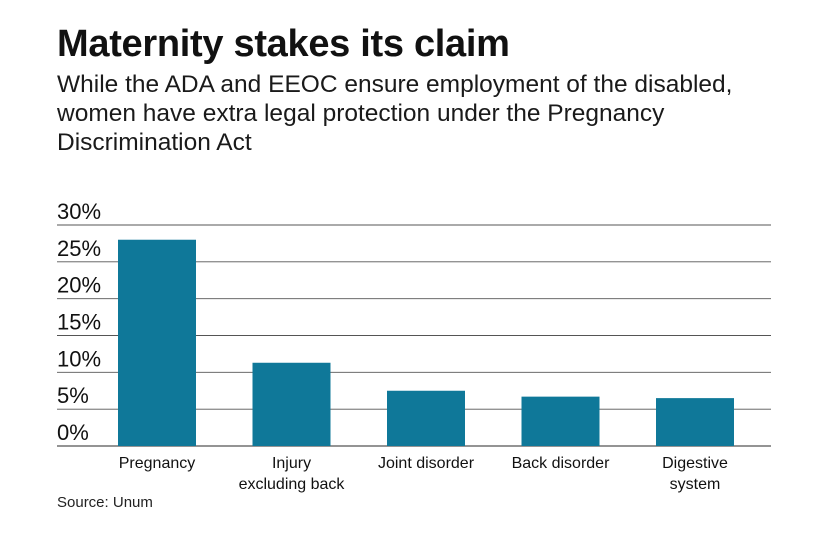 This screenshot has width=840, height=547. What do you see at coordinates (695, 463) in the screenshot?
I see `x-category-label: Digestive` at bounding box center [695, 463].